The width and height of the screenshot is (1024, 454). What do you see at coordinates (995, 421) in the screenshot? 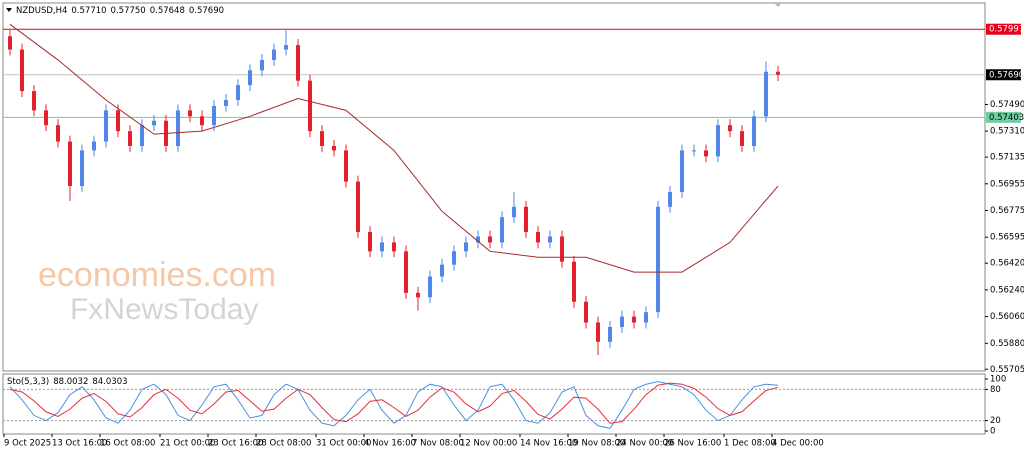
I see `indicator-tick-label: 20` at bounding box center [995, 421].